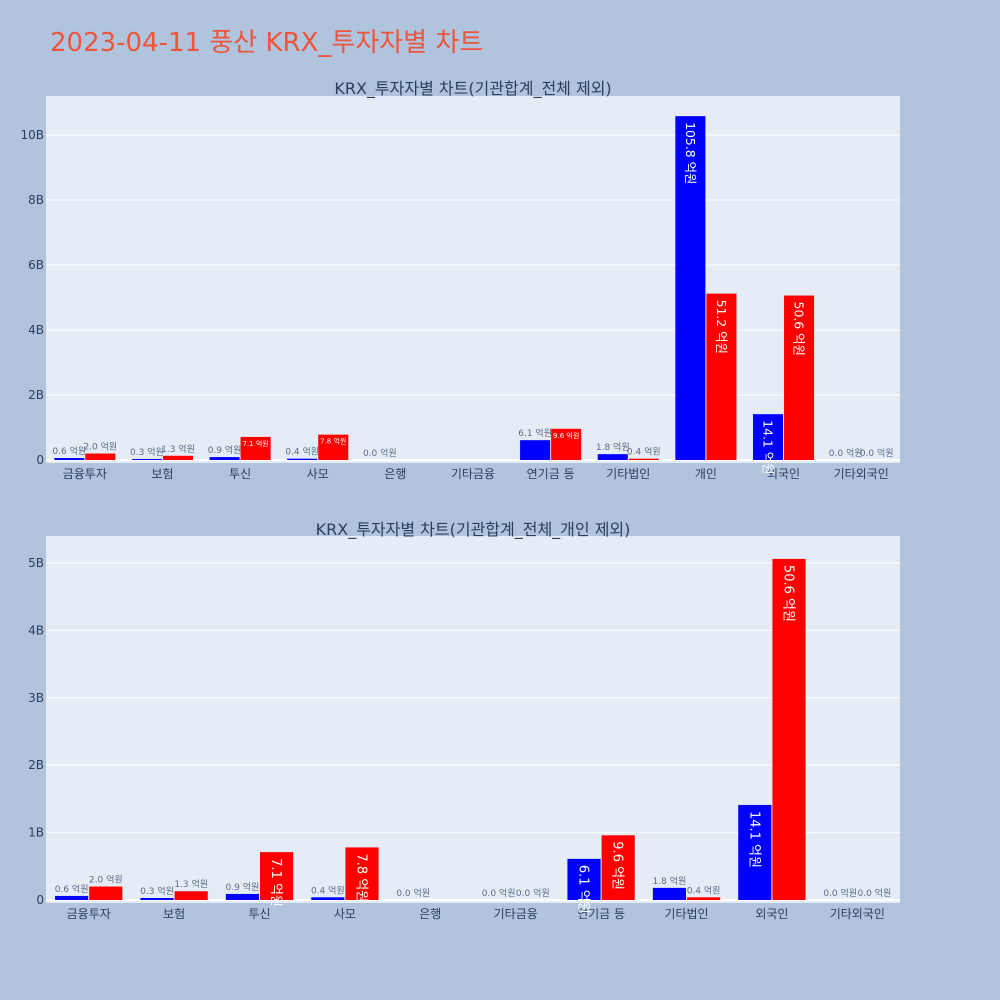 The width and height of the screenshot is (1000, 1000). What do you see at coordinates (582, 889) in the screenshot?
I see `bar-label: 6.1 억원` at bounding box center [582, 889].